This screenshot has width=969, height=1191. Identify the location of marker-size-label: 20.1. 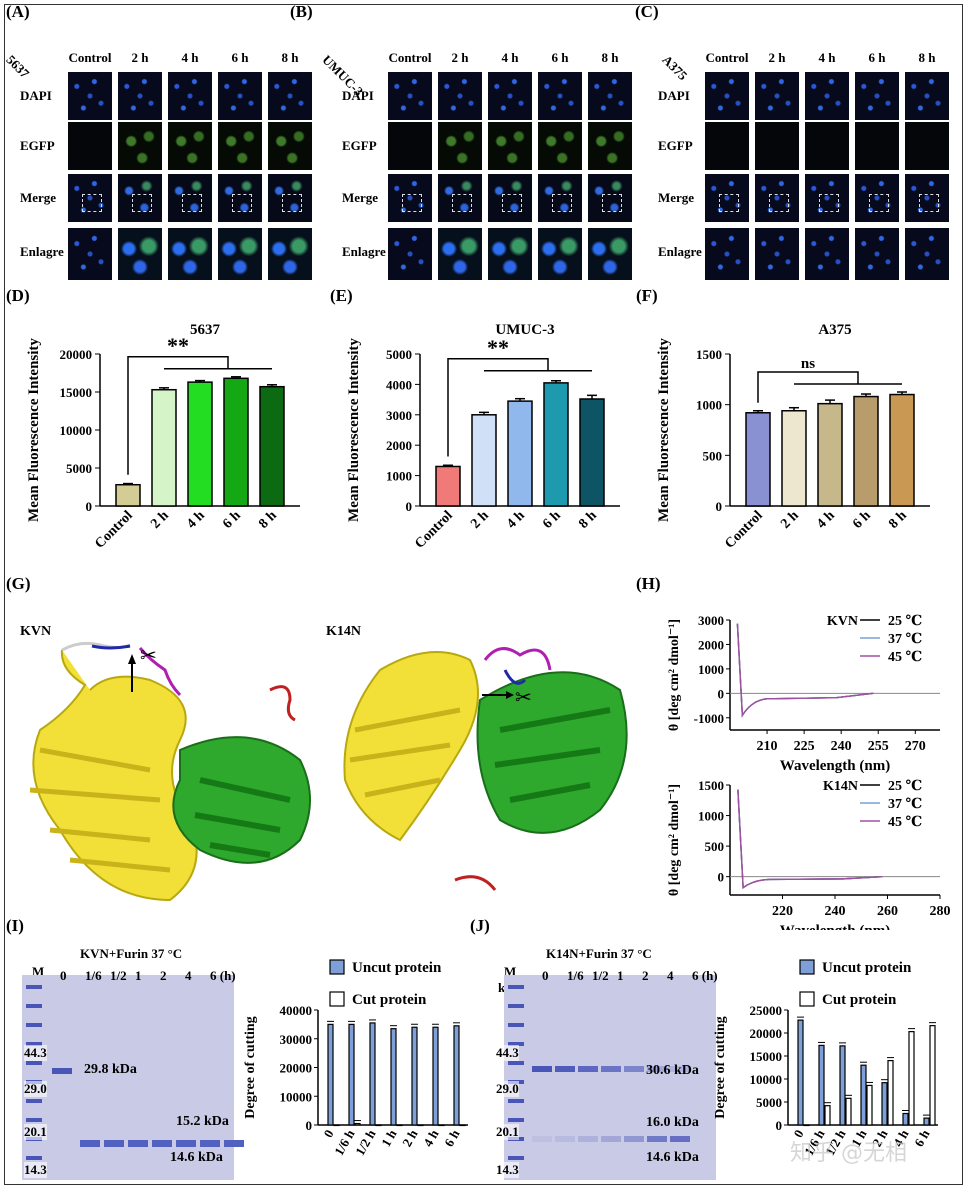
(35, 1132).